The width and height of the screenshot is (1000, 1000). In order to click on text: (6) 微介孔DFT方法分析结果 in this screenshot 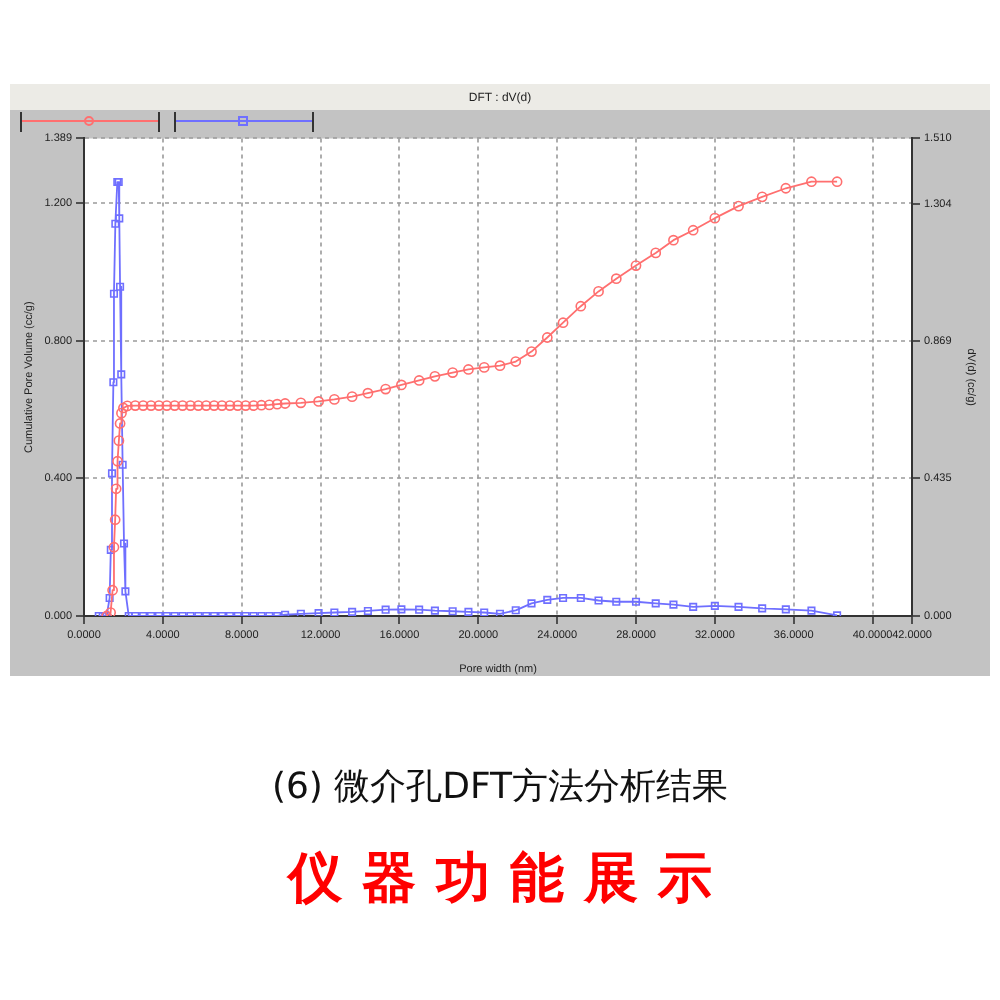, I will do `click(500, 787)`.